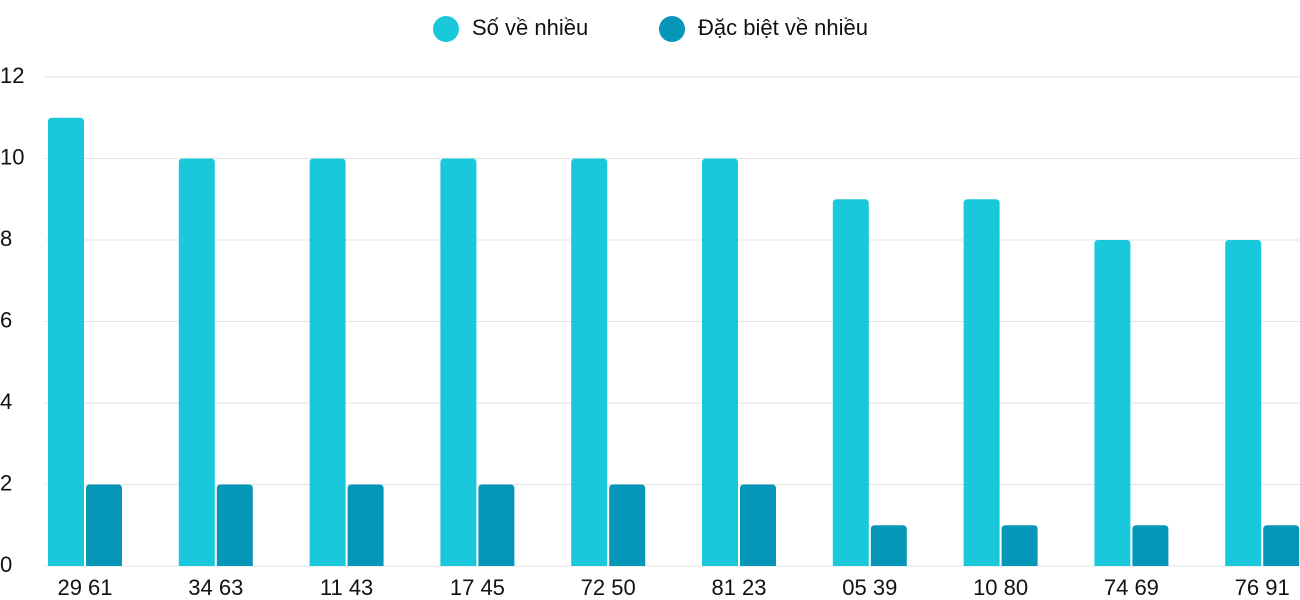 This screenshot has height=600, width=1300. What do you see at coordinates (6, 564) in the screenshot?
I see `y-tick-label: 0` at bounding box center [6, 564].